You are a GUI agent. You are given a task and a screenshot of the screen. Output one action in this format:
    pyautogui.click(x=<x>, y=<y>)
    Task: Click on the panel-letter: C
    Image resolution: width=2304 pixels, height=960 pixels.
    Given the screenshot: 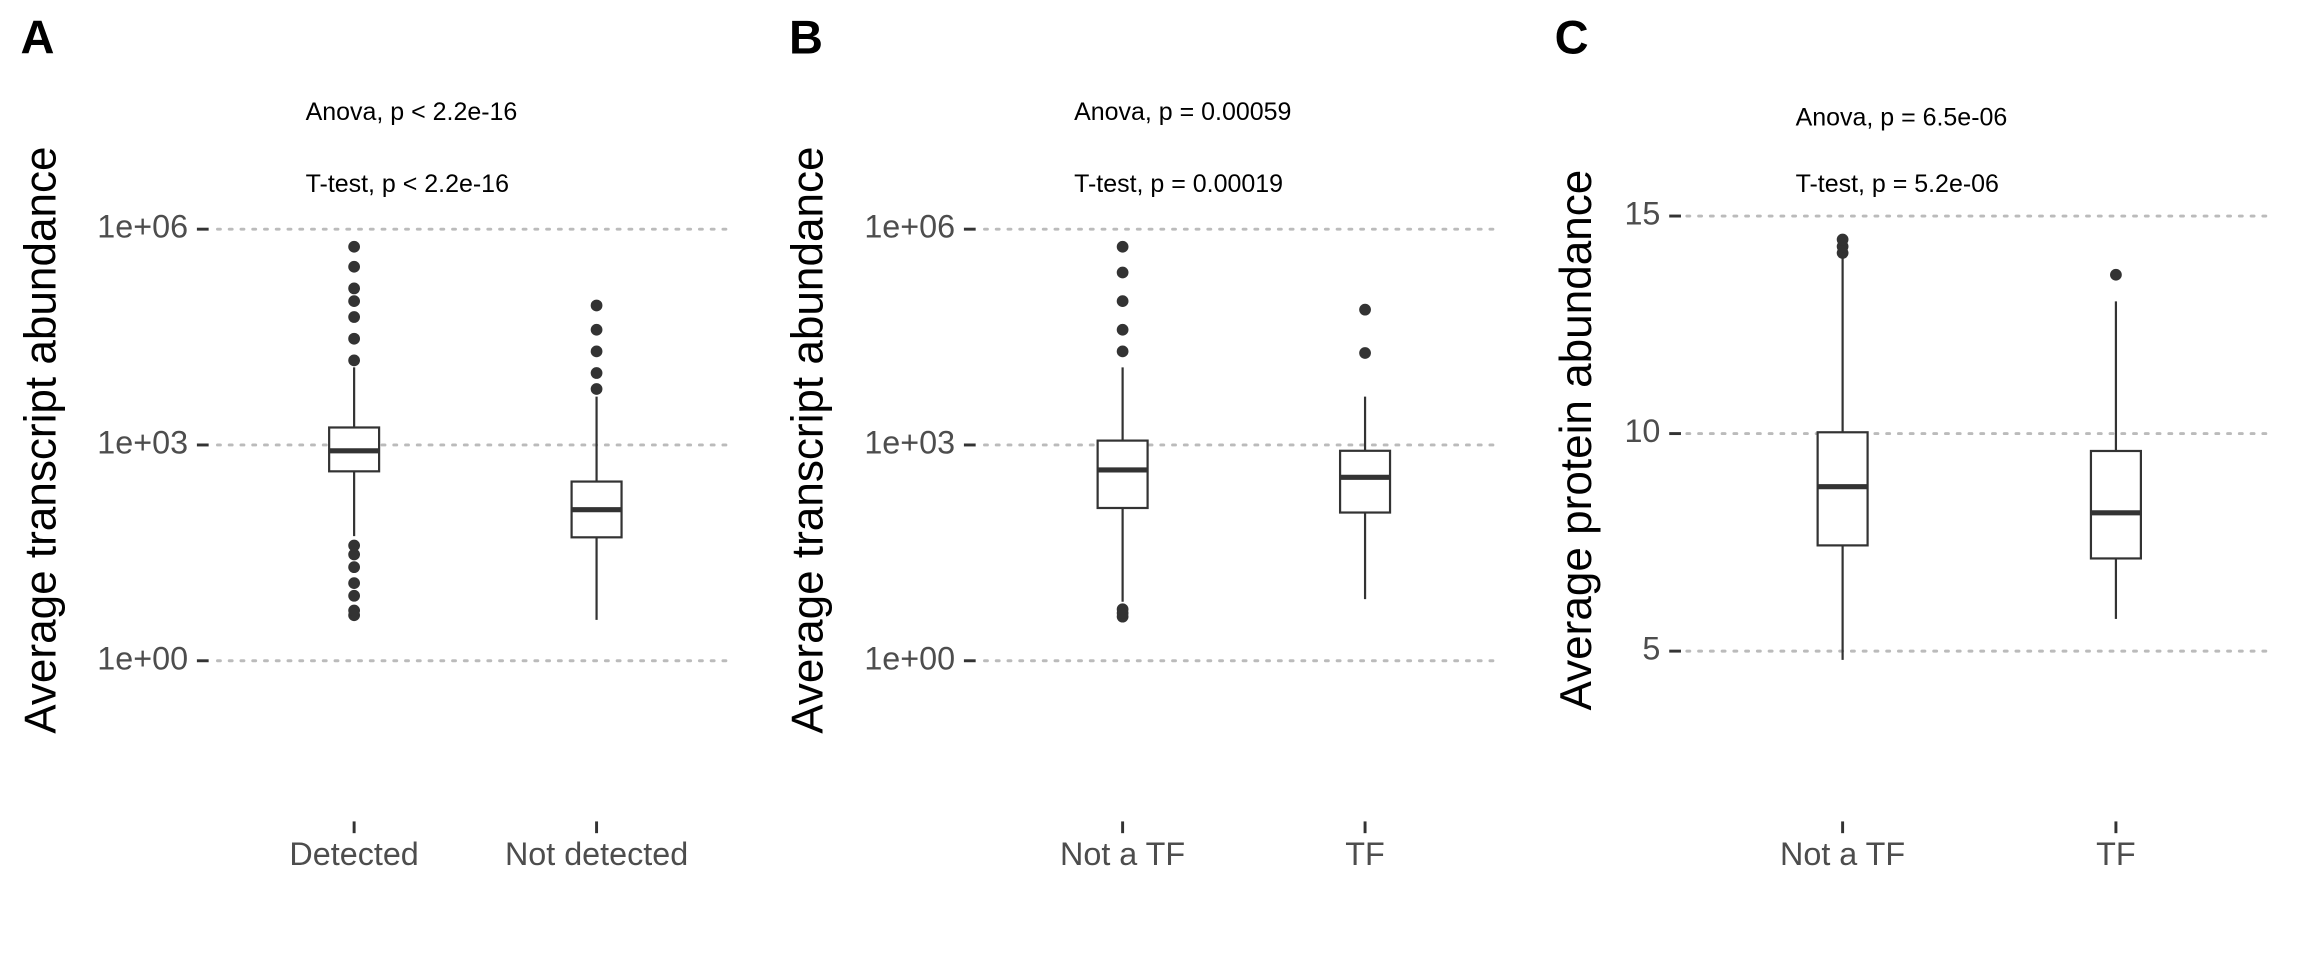 What is the action you would take?
    pyautogui.click(x=1572, y=37)
    